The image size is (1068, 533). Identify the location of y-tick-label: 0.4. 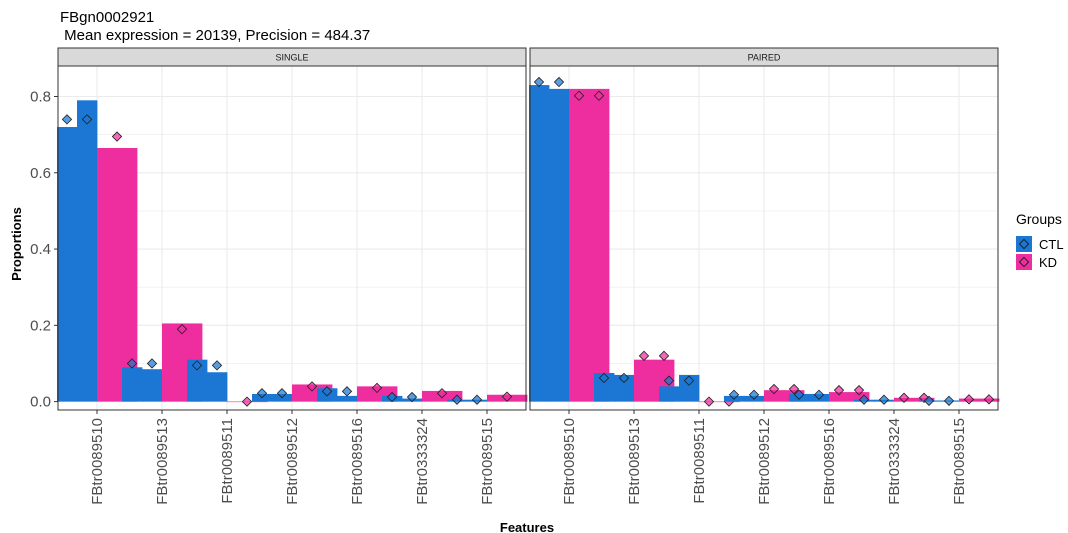
(40, 249).